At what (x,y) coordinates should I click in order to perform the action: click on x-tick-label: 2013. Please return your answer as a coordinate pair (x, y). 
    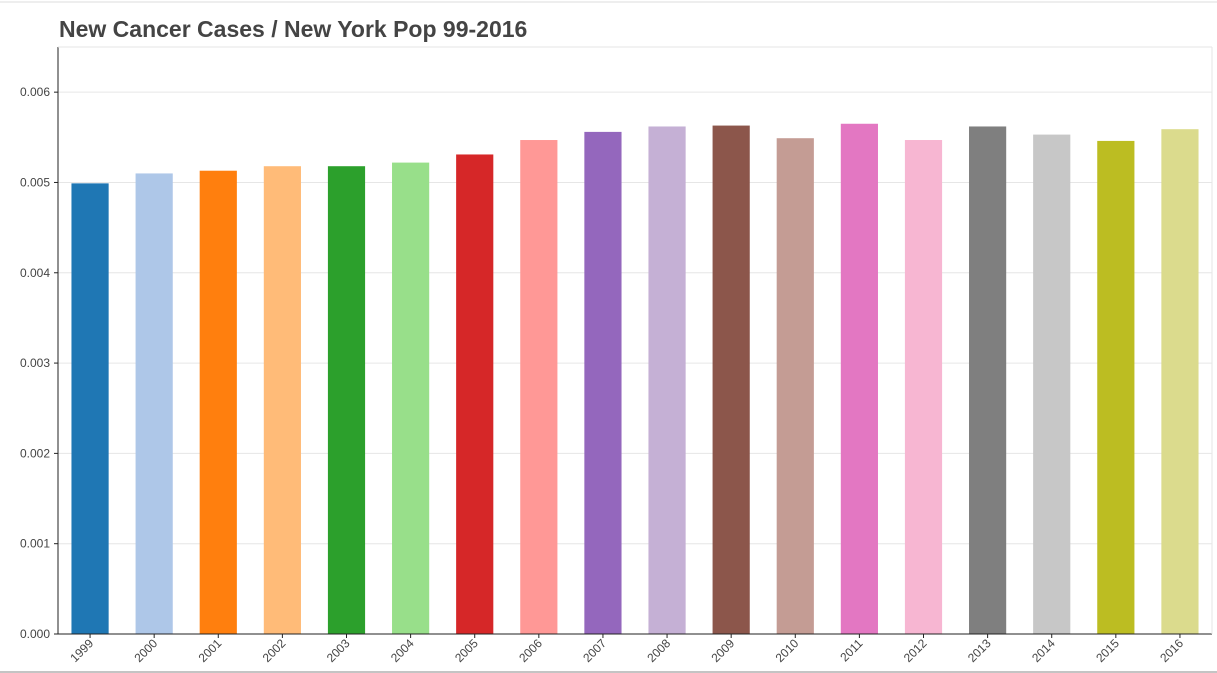
    Looking at the image, I should click on (979, 650).